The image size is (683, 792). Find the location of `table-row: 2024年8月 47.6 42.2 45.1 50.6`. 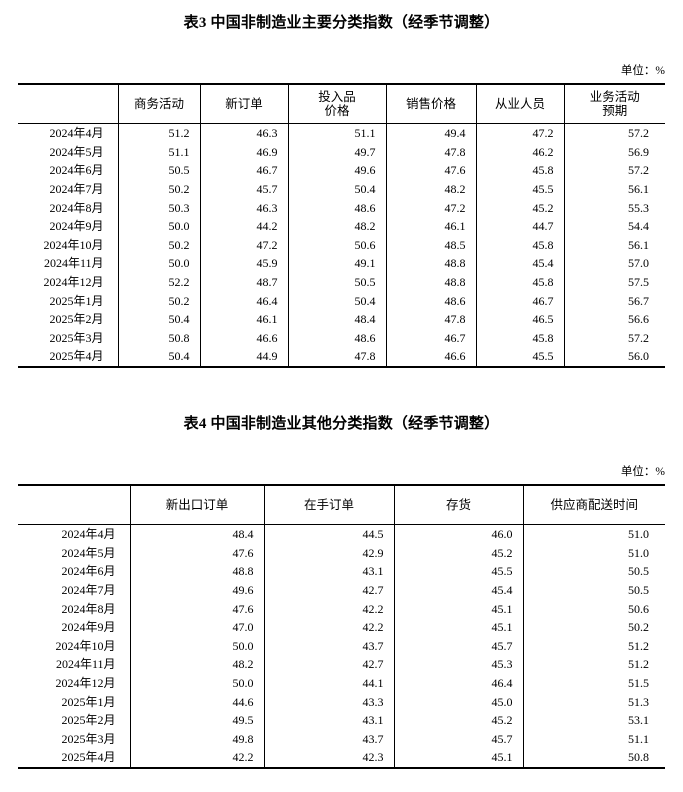

table-row: 2024年8月 47.6 42.2 45.1 50.6 is located at coordinates (341, 608).